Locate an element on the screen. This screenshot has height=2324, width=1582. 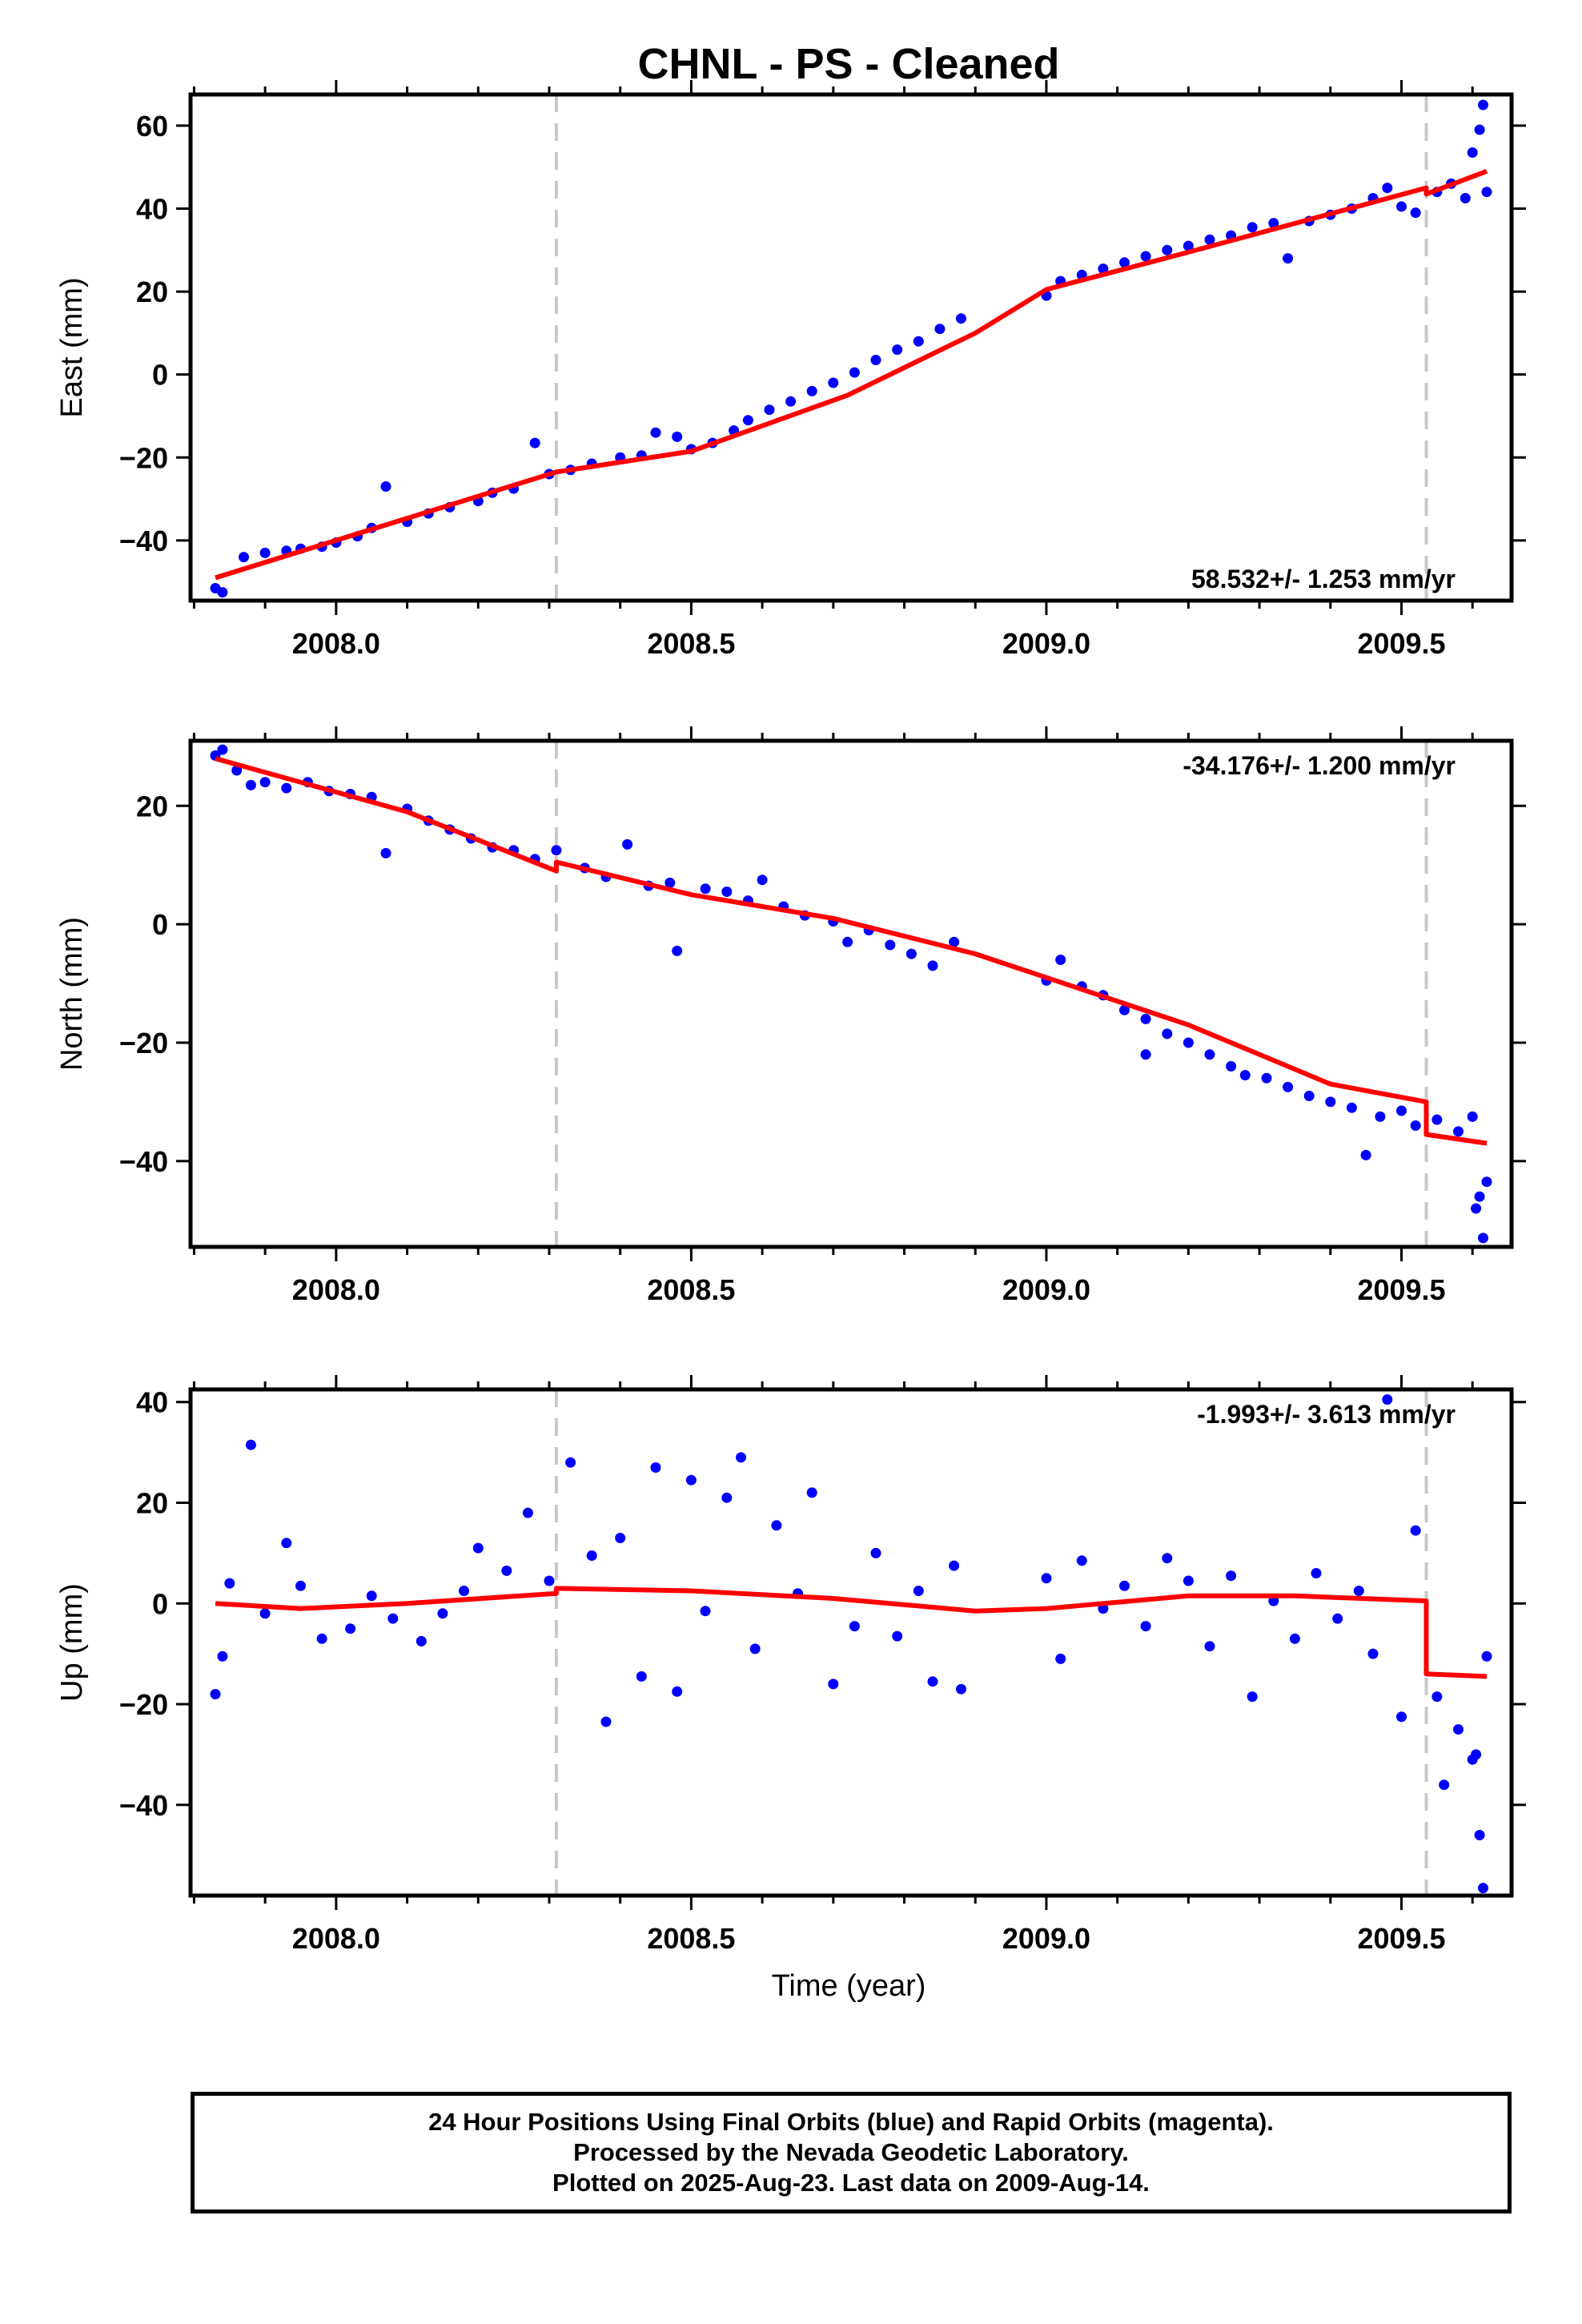
up-y-tick-label: 40 is located at coordinates (152, 1402).